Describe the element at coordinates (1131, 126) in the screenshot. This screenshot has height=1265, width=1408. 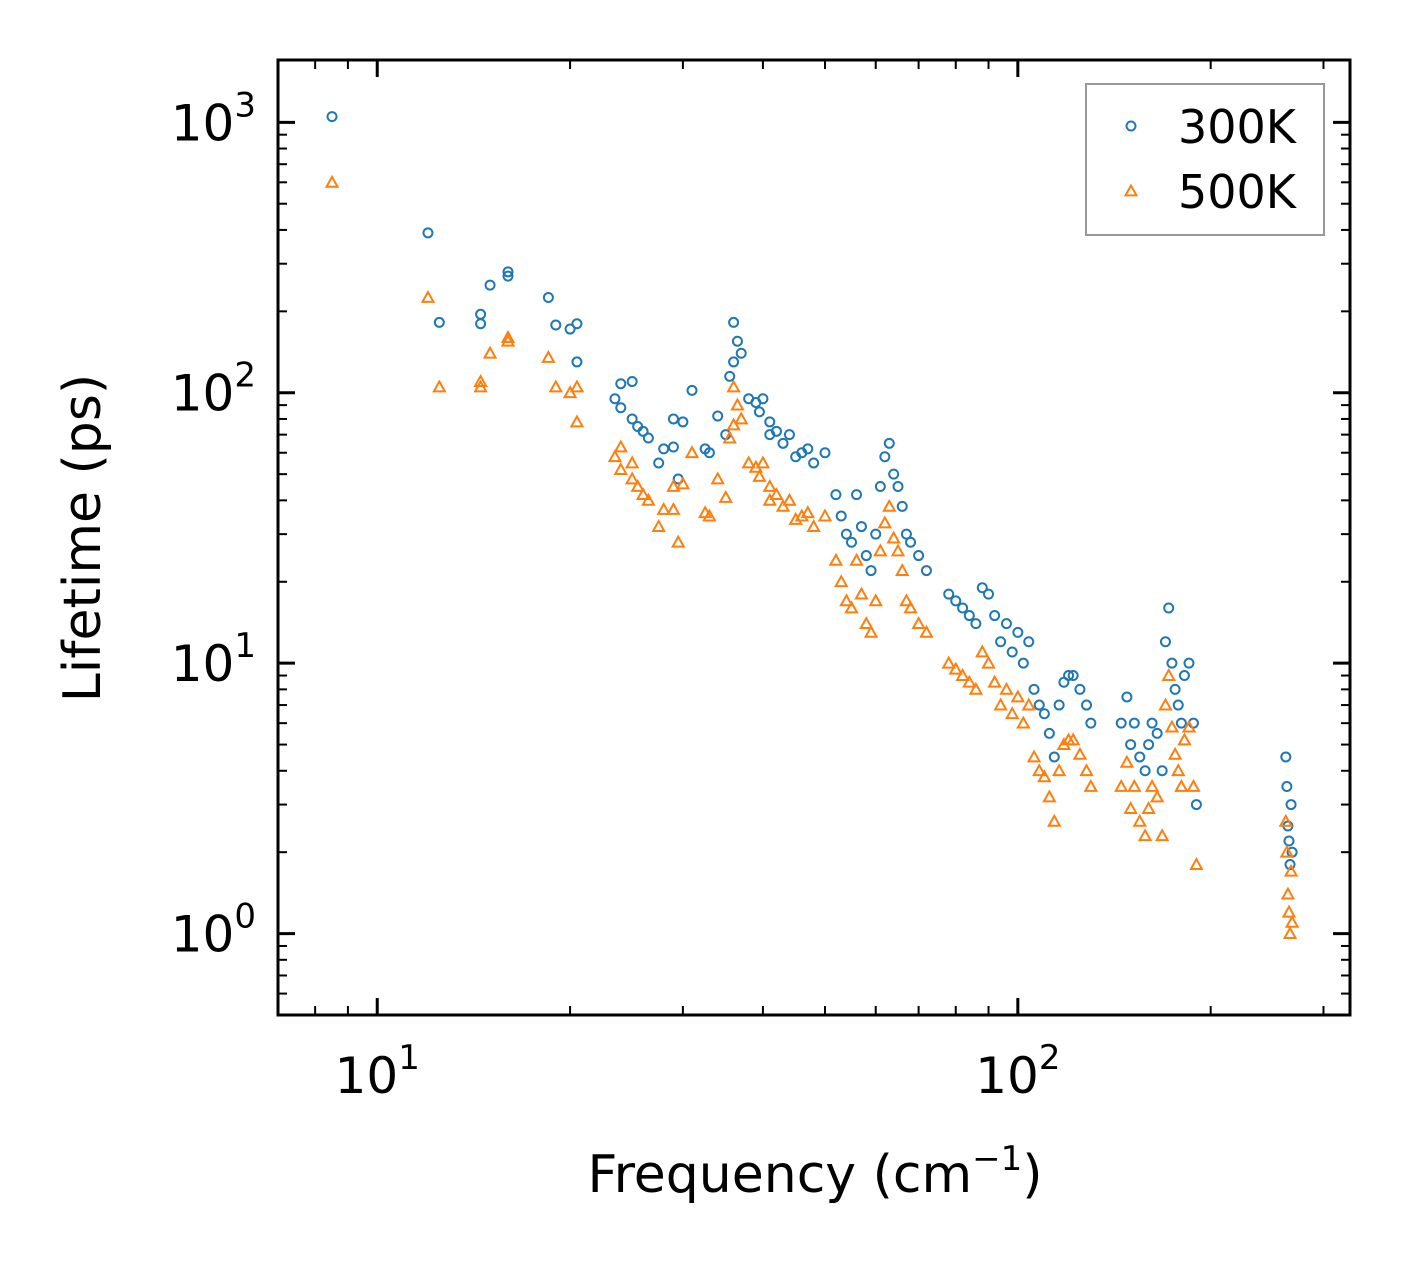
I see `legend-marker-300K` at that location.